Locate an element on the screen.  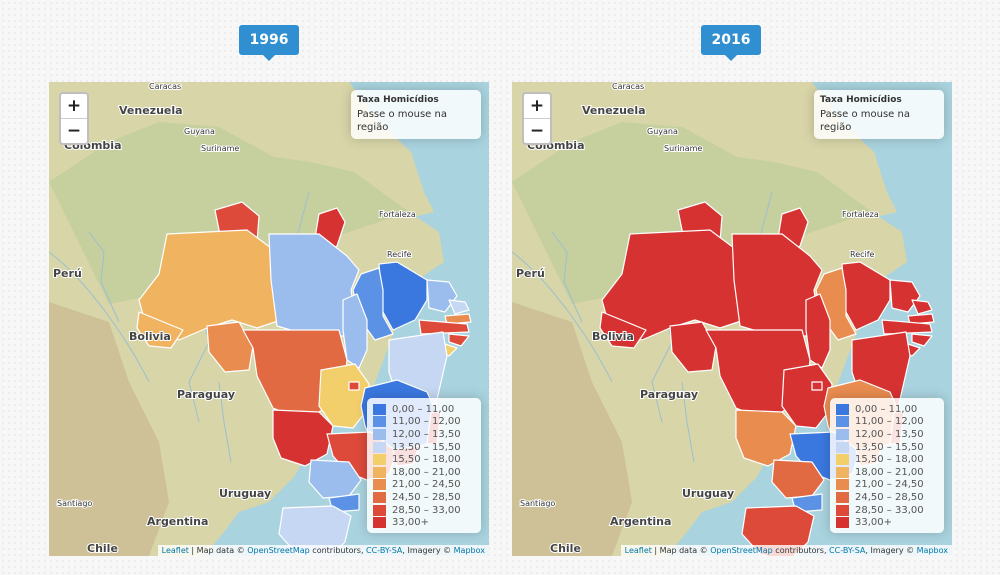
place-label: Chile is located at coordinates (565, 548).